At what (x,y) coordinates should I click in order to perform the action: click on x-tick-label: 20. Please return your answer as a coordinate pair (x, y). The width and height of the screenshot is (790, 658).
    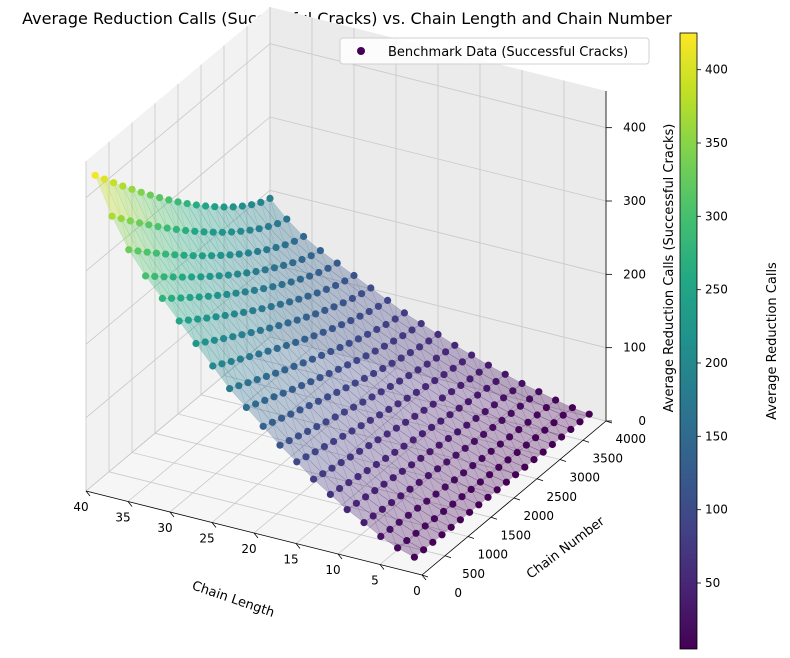
    Looking at the image, I should click on (248, 549).